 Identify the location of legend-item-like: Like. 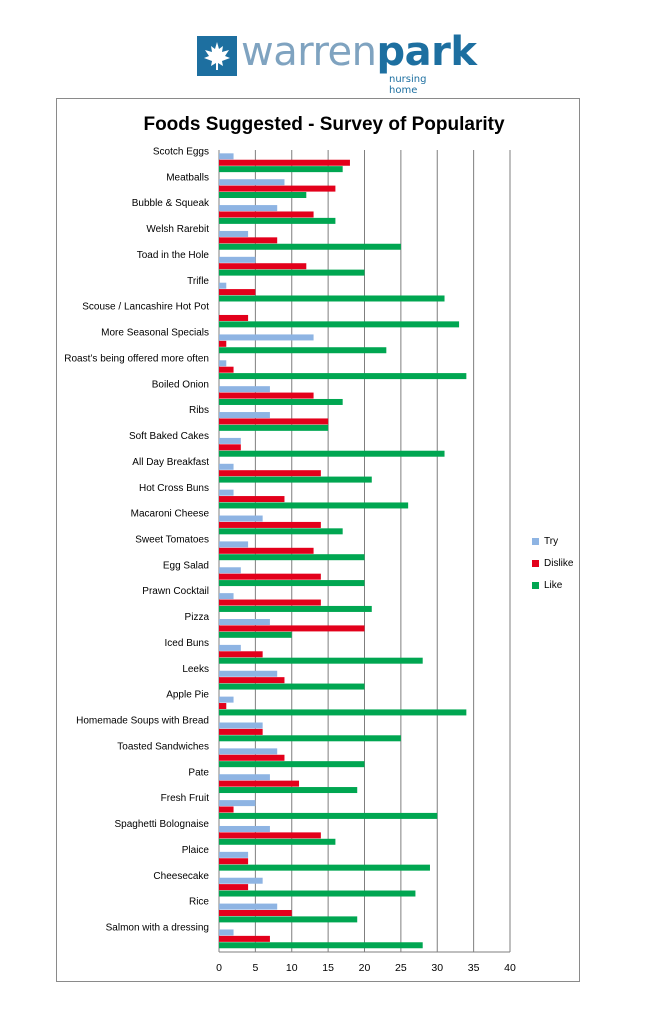
(552, 585).